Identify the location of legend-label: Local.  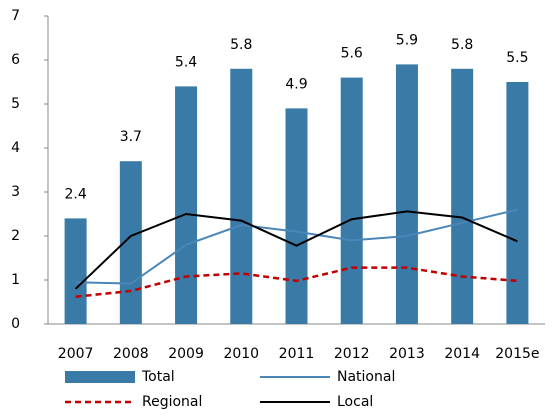
(355, 402).